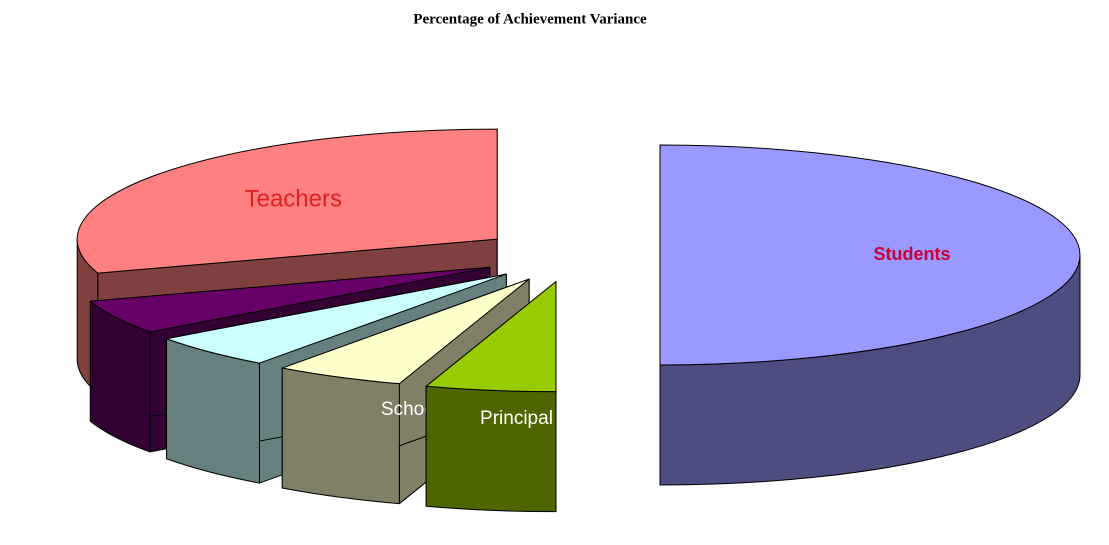 Image resolution: width=1109 pixels, height=545 pixels. Describe the element at coordinates (516, 418) in the screenshot. I see `slice-label: Principal` at that location.